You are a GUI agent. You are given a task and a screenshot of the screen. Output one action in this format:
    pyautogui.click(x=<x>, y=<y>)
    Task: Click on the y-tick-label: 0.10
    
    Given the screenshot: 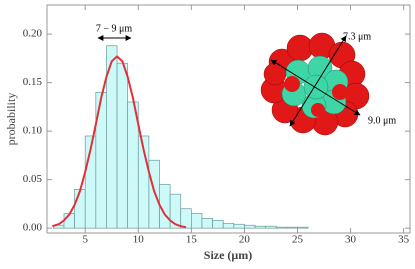 What is the action you would take?
    pyautogui.click(x=33, y=131)
    